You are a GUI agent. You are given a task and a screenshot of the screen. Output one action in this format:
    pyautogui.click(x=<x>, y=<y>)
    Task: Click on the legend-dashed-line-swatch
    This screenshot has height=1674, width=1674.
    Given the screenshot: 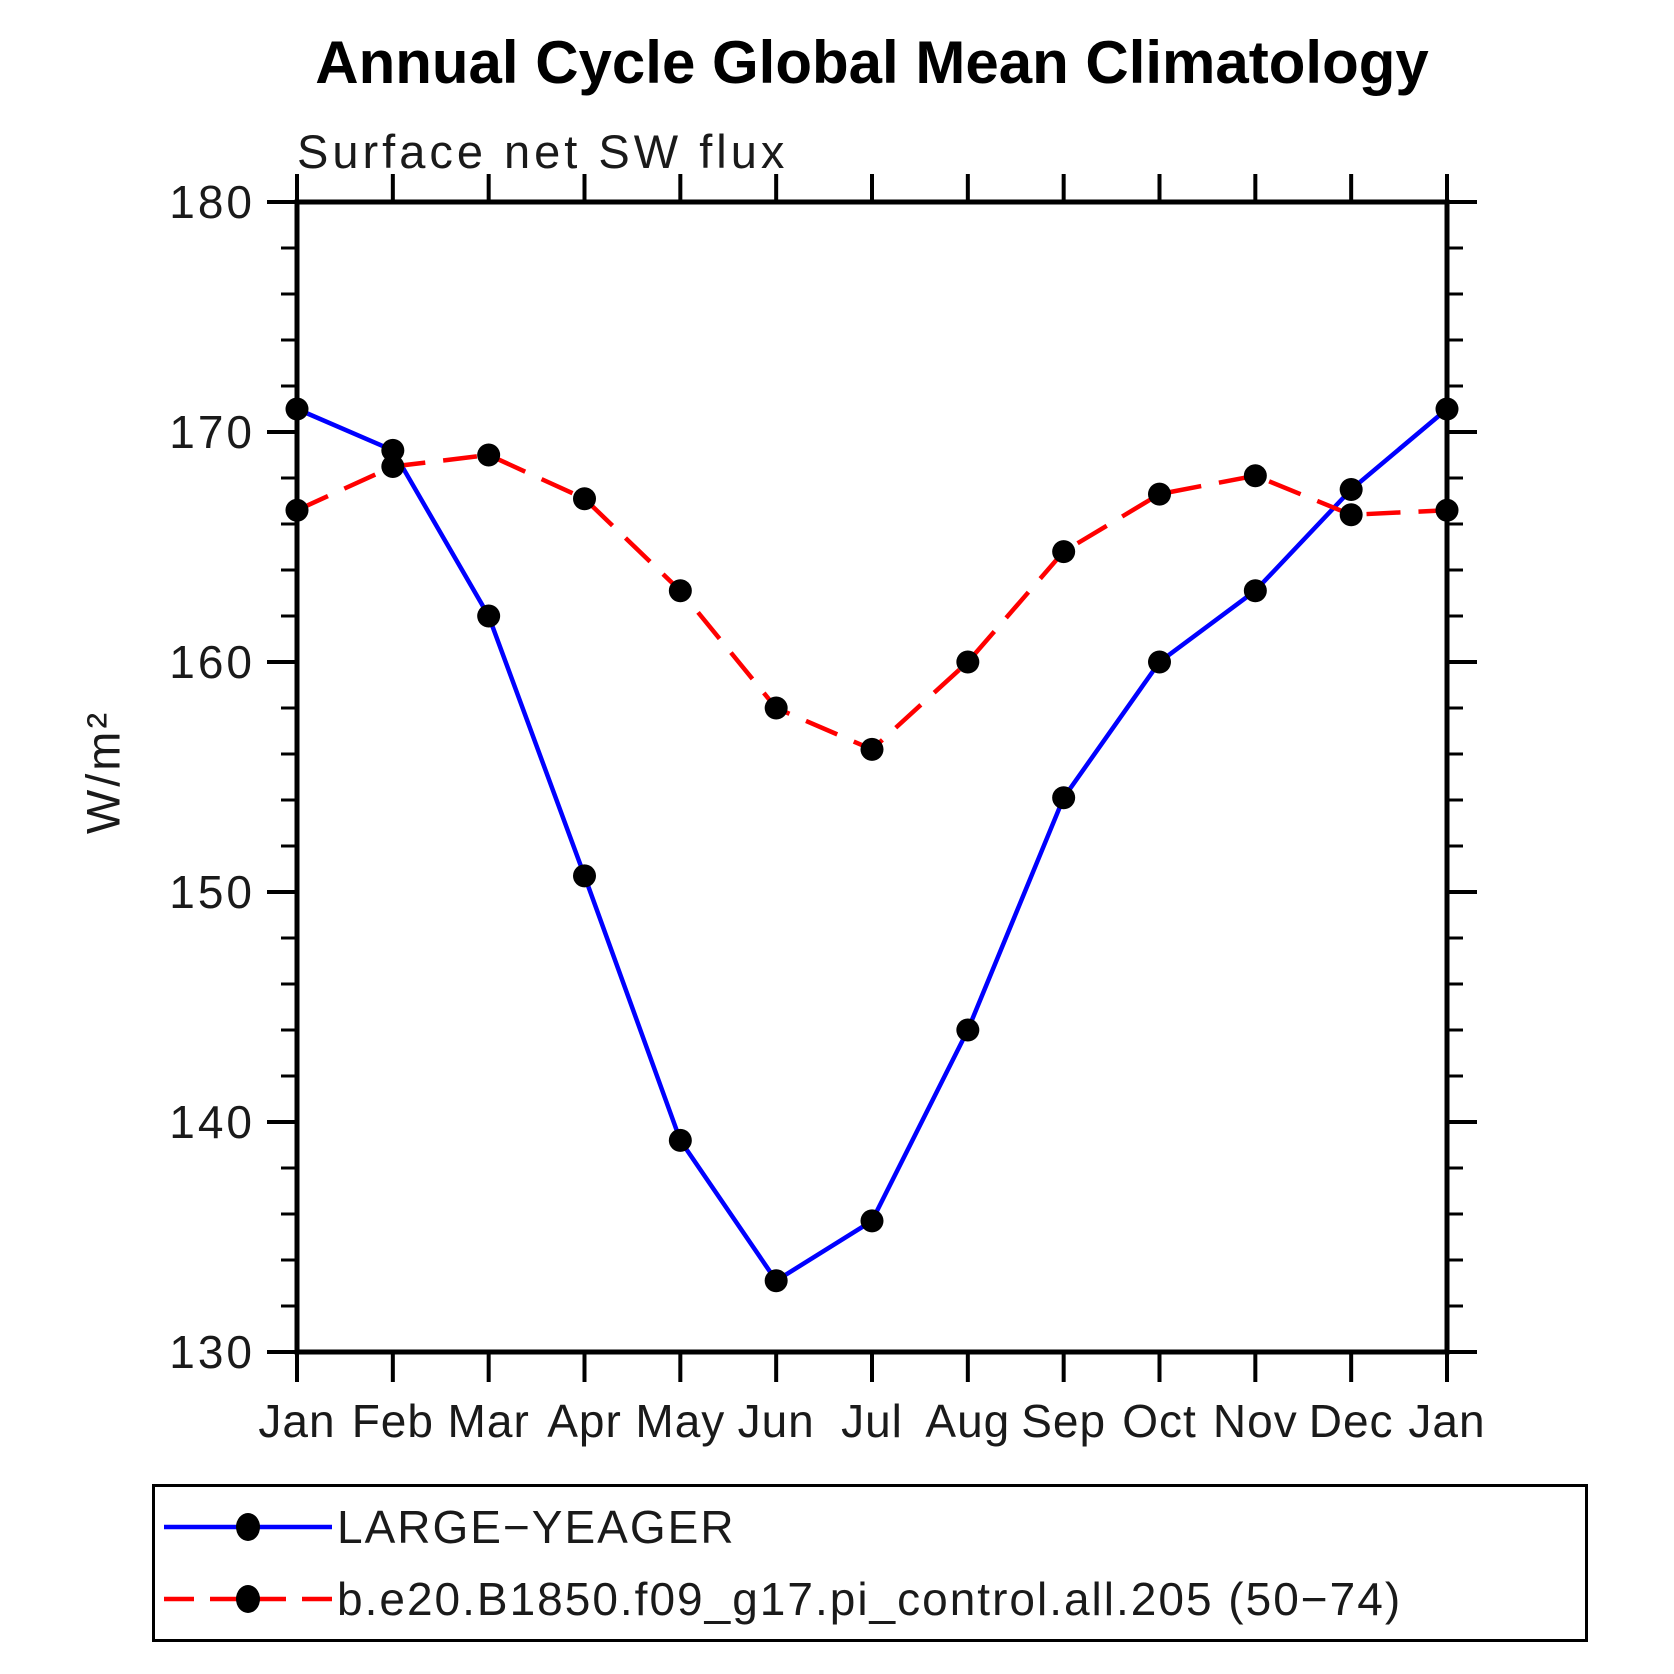 What is the action you would take?
    pyautogui.click(x=248, y=1599)
    